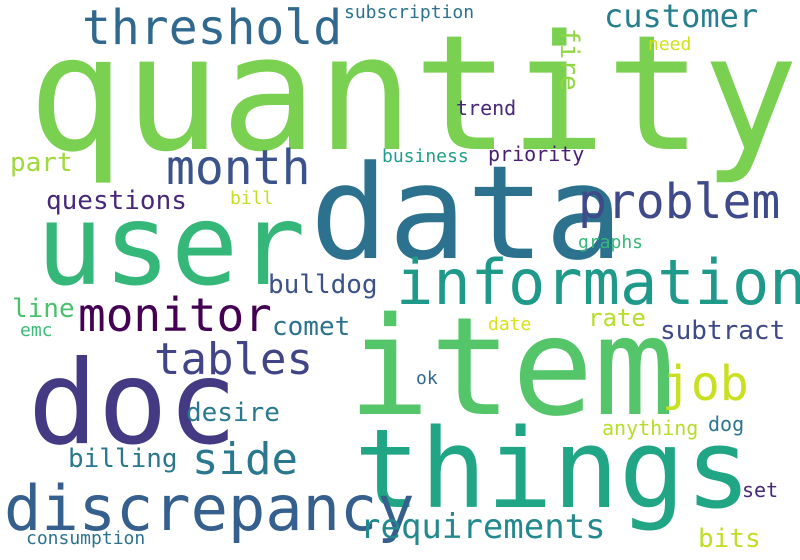  I want to click on word-problem: problem, so click(679, 202).